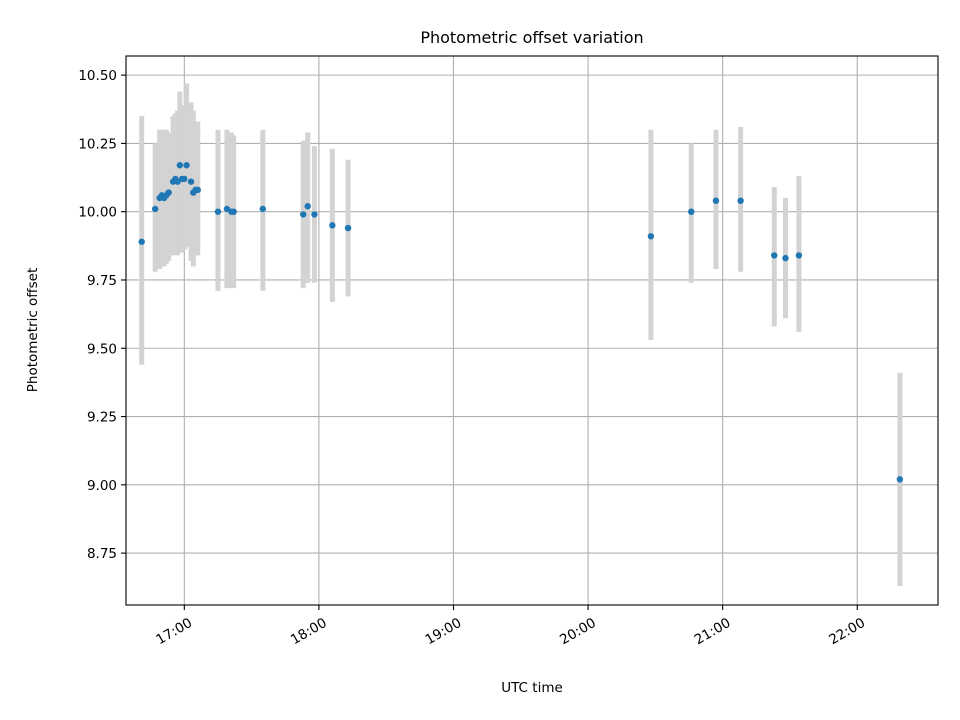  I want to click on y-tick-label: 10.00, so click(97, 213).